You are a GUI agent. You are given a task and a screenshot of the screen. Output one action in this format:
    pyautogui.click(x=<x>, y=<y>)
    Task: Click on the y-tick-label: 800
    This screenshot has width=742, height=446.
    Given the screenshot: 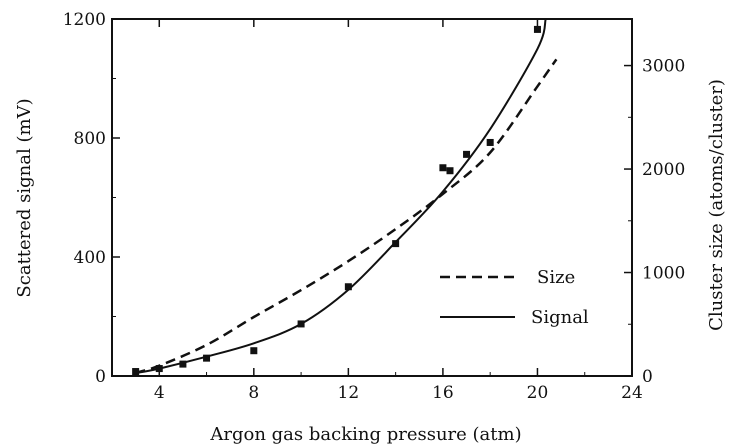 What is the action you would take?
    pyautogui.click(x=90, y=139)
    